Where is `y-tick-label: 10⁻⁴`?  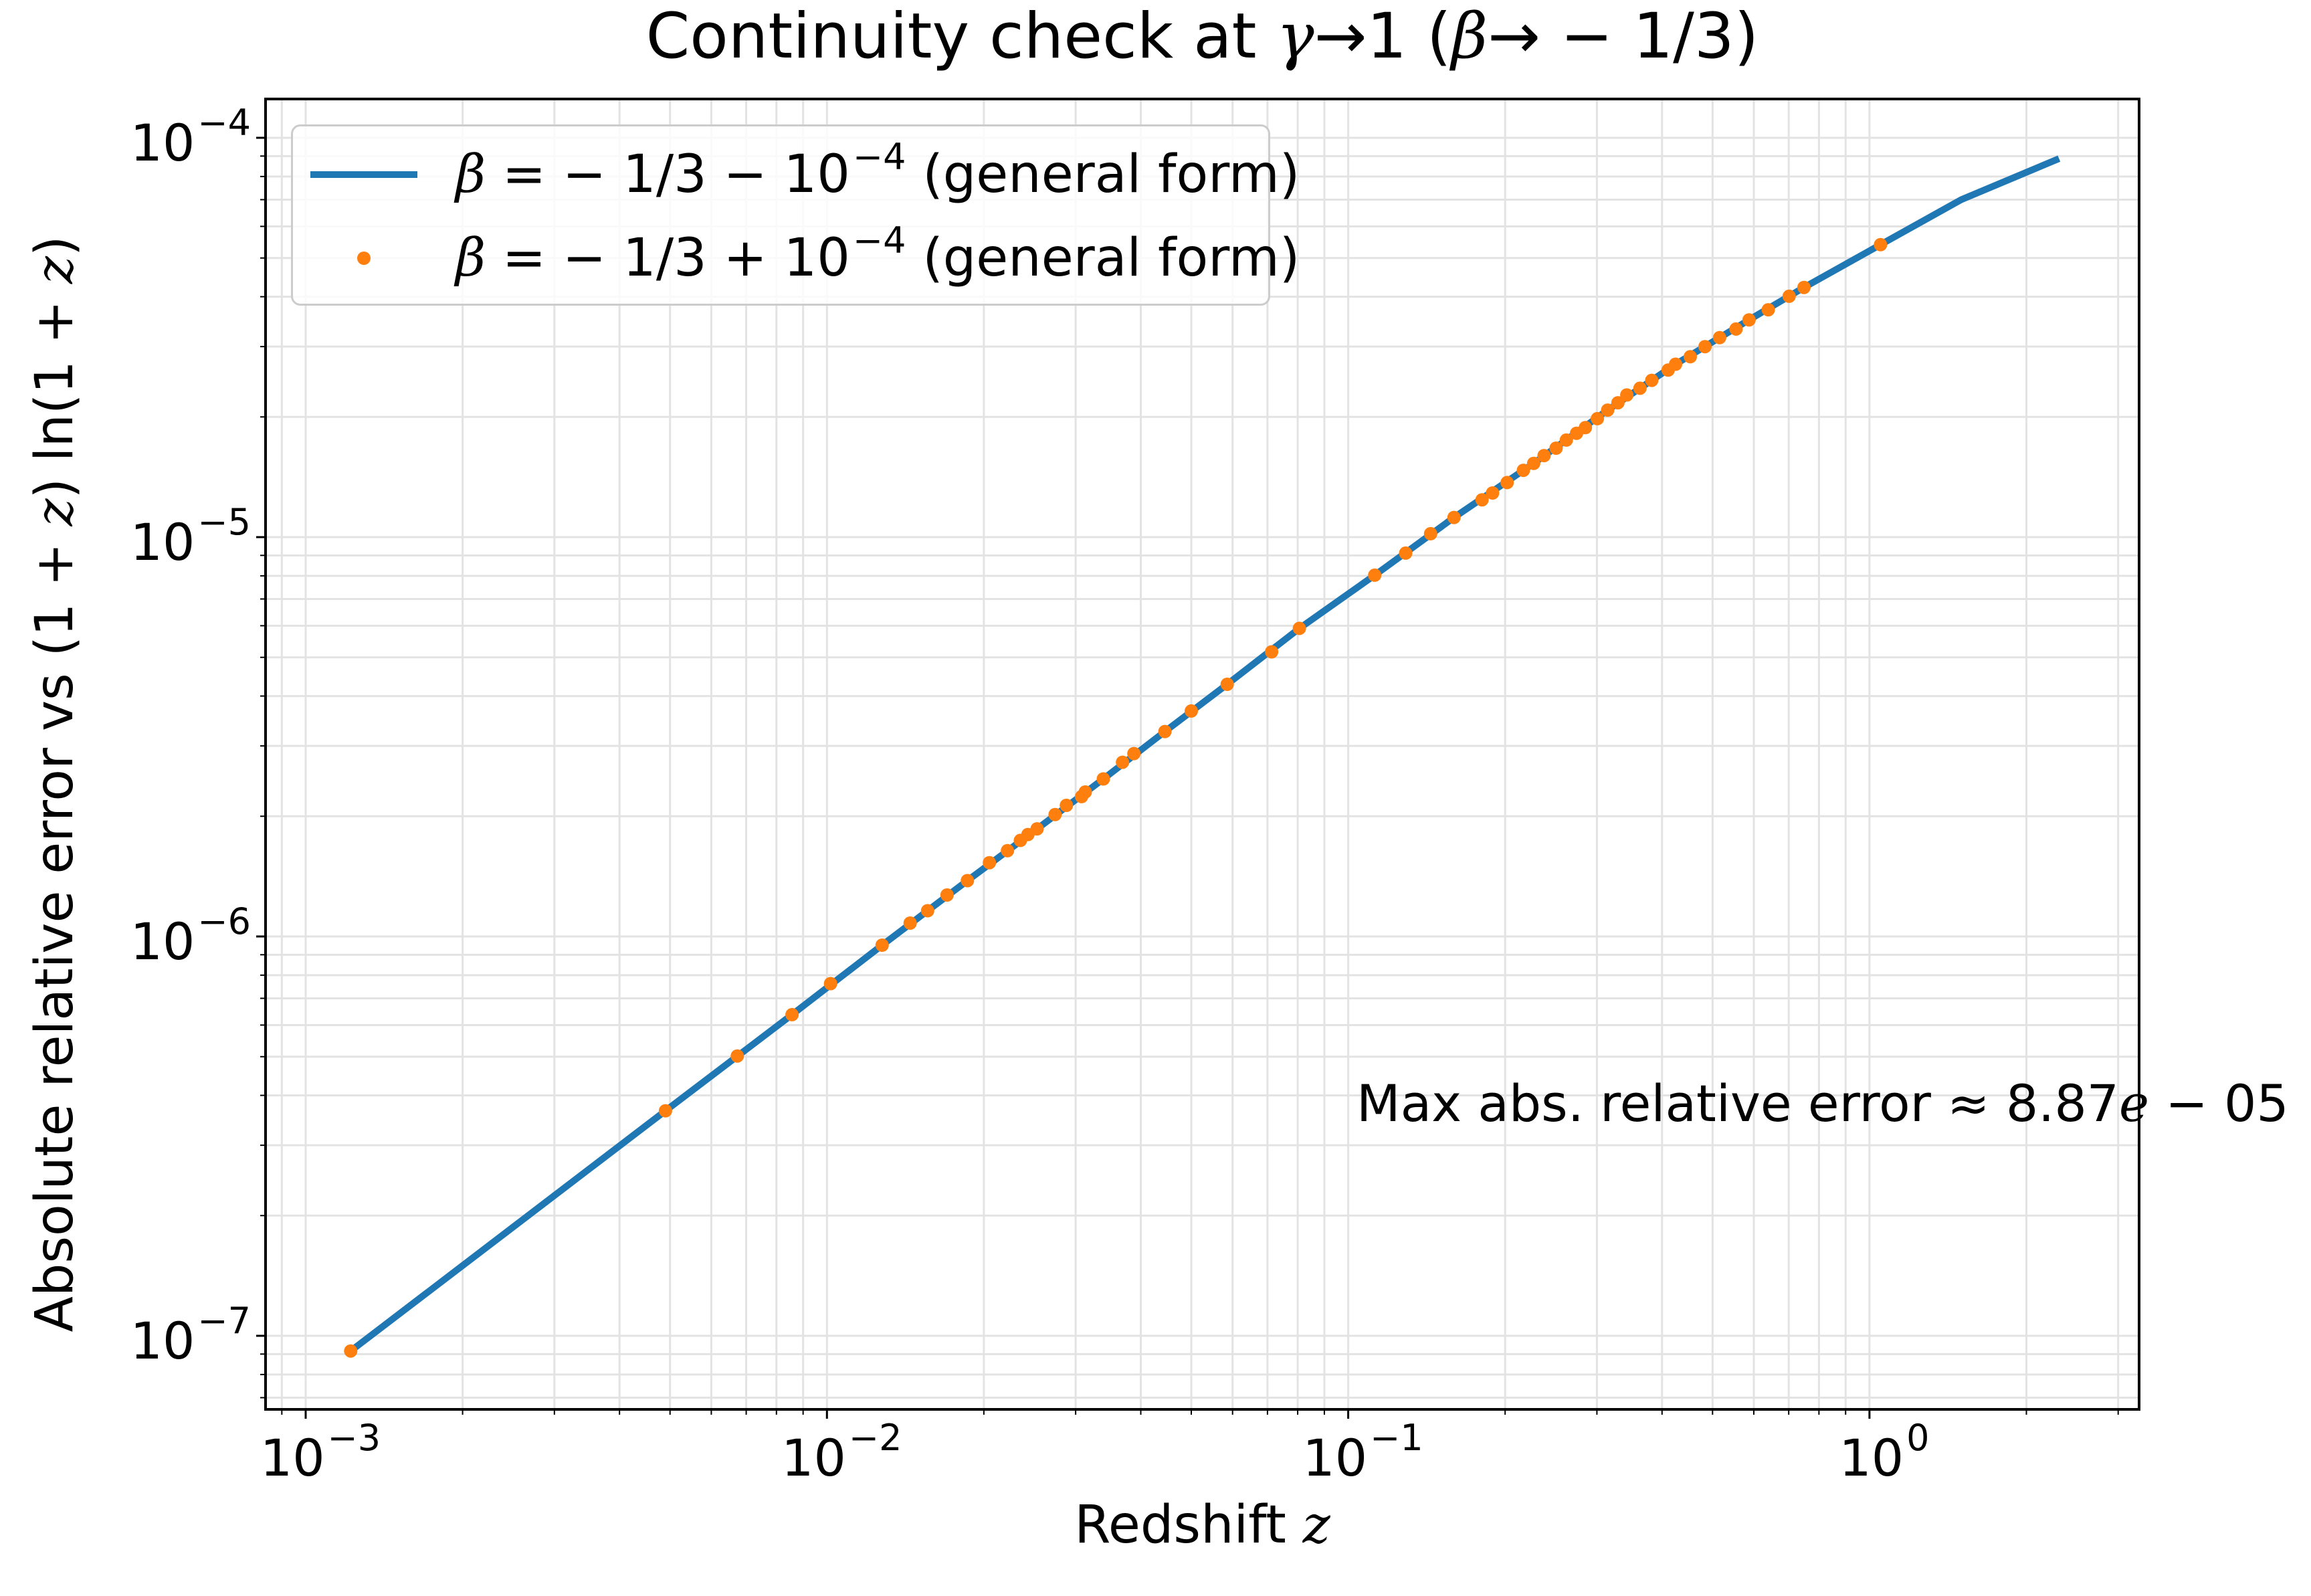 y-tick-label: 10⁻⁴ is located at coordinates (190, 137).